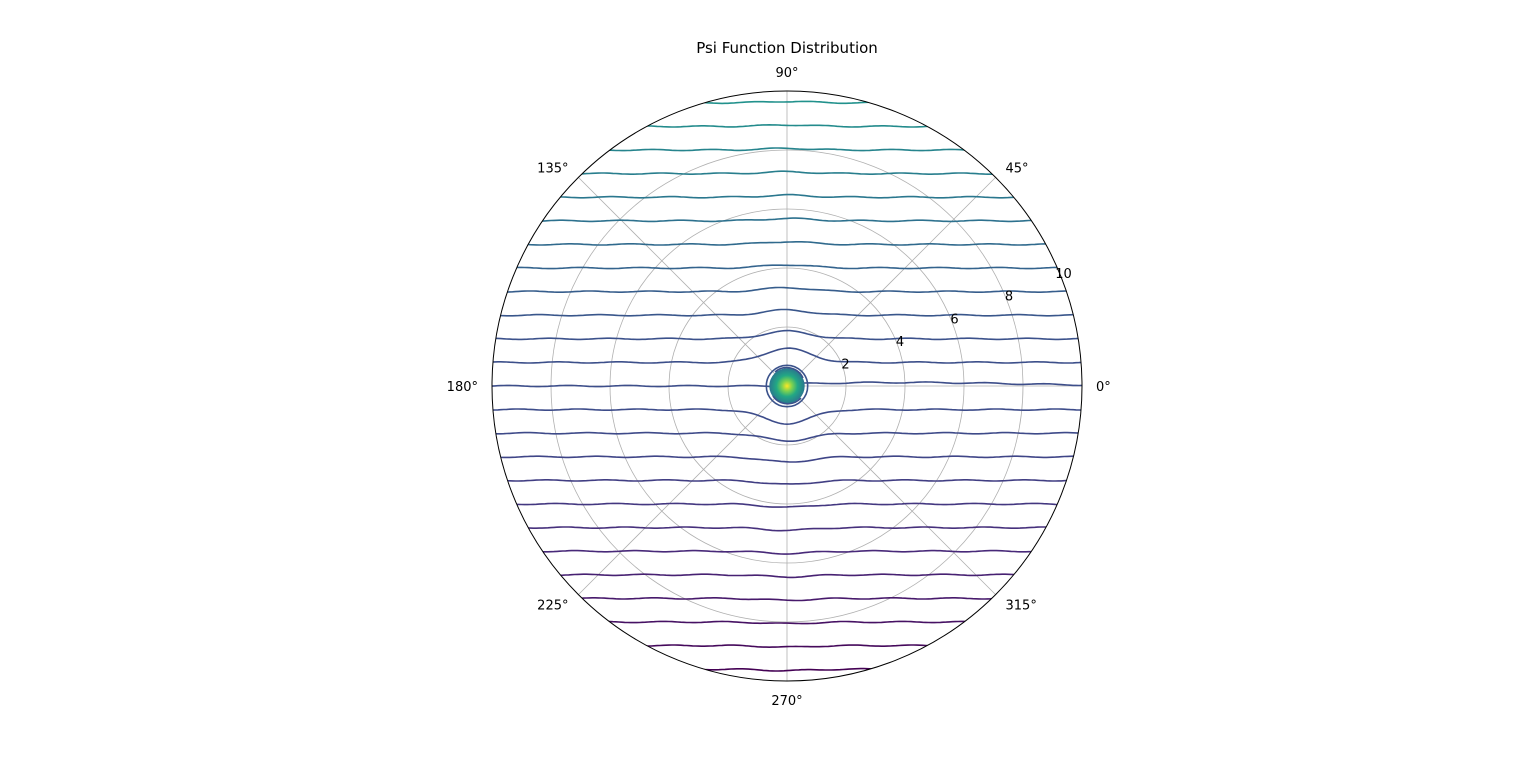  I want to click on theta-label-90: 90°, so click(786, 73).